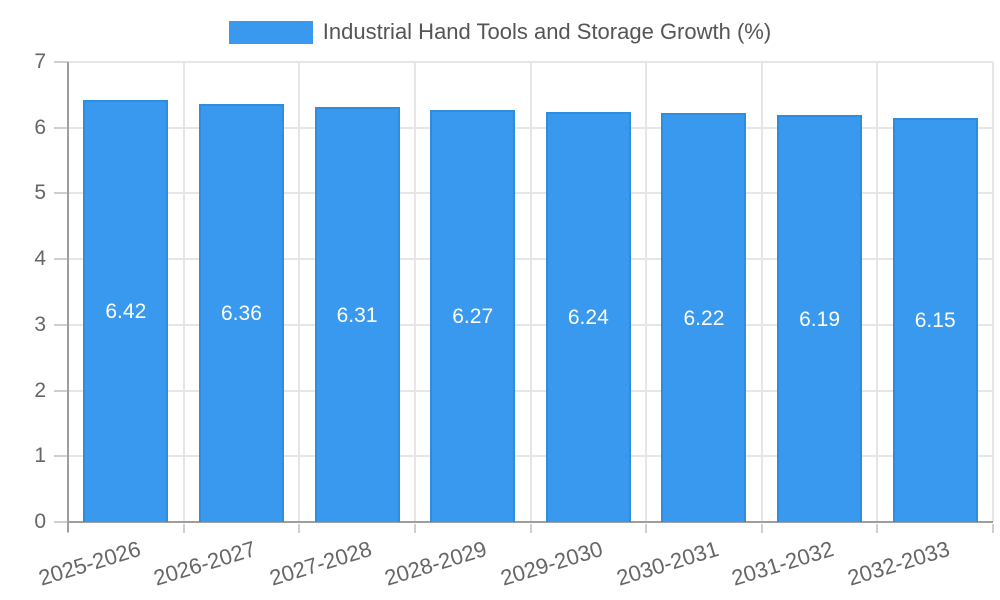 Image resolution: width=1000 pixels, height=600 pixels. What do you see at coordinates (667, 563) in the screenshot?
I see `x-tick-label: 2030-2031` at bounding box center [667, 563].